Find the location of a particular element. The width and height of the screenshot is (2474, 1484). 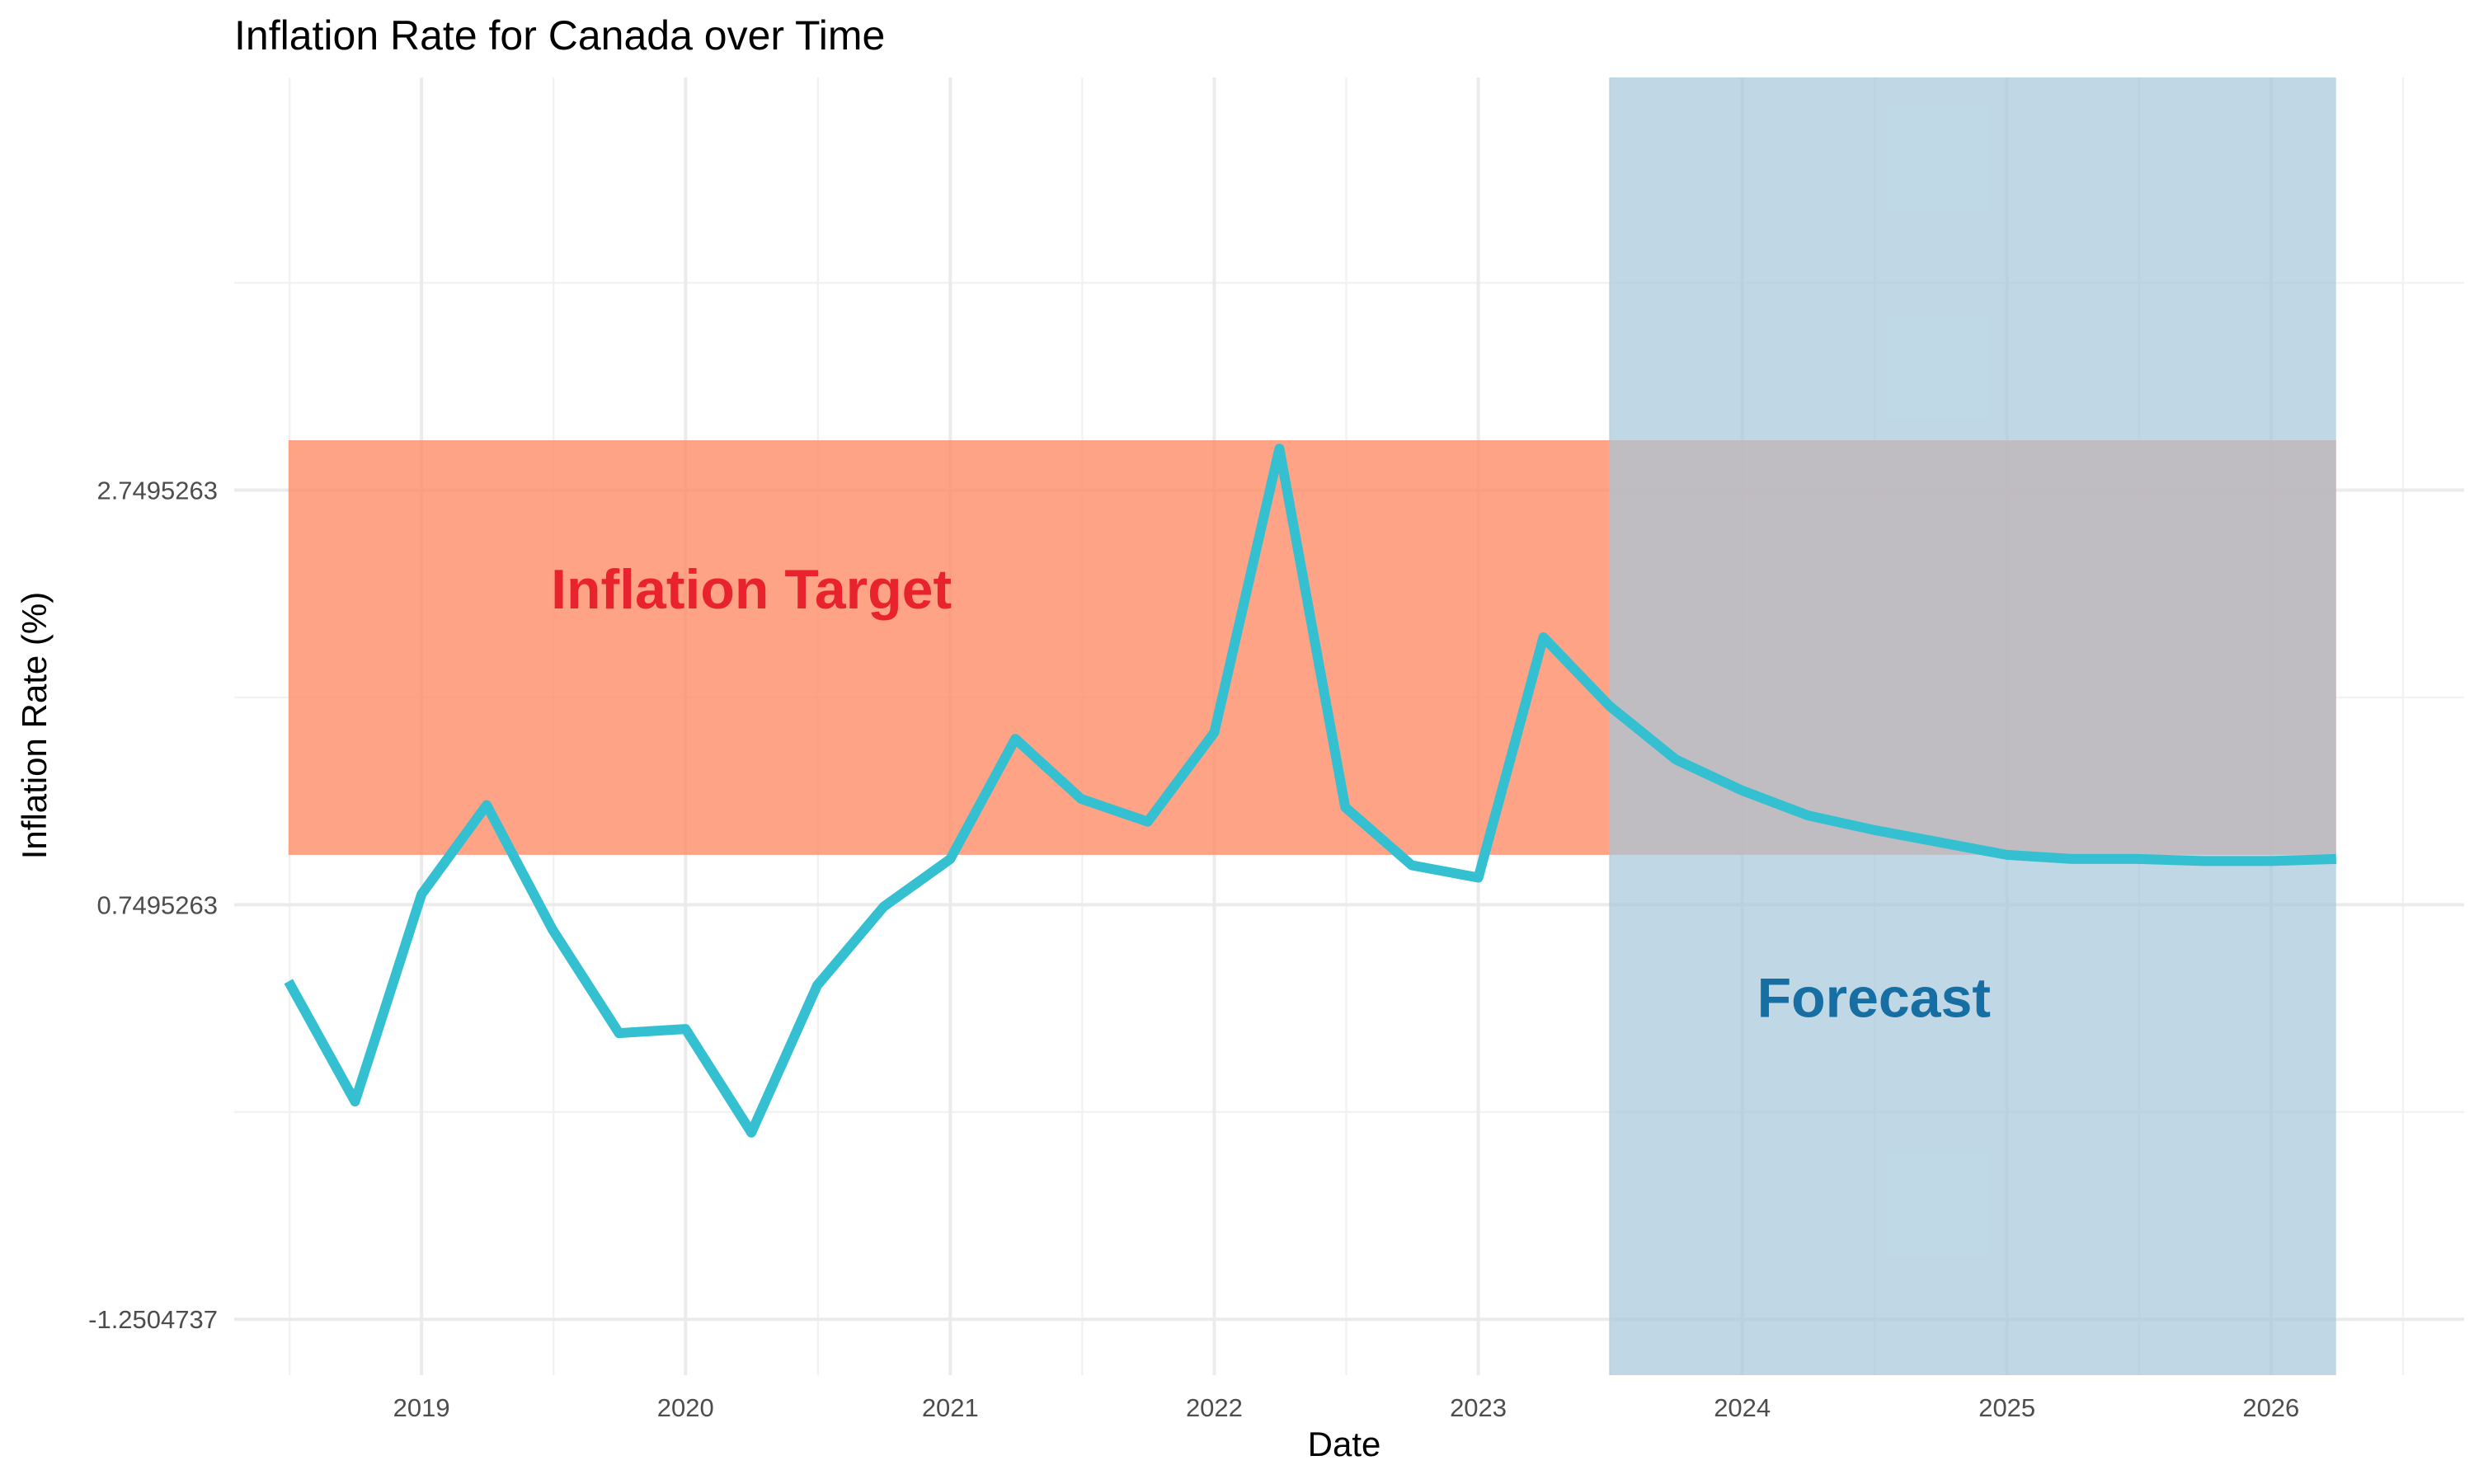

y-tick-label: -1.2504737 is located at coordinates (153, 1319).